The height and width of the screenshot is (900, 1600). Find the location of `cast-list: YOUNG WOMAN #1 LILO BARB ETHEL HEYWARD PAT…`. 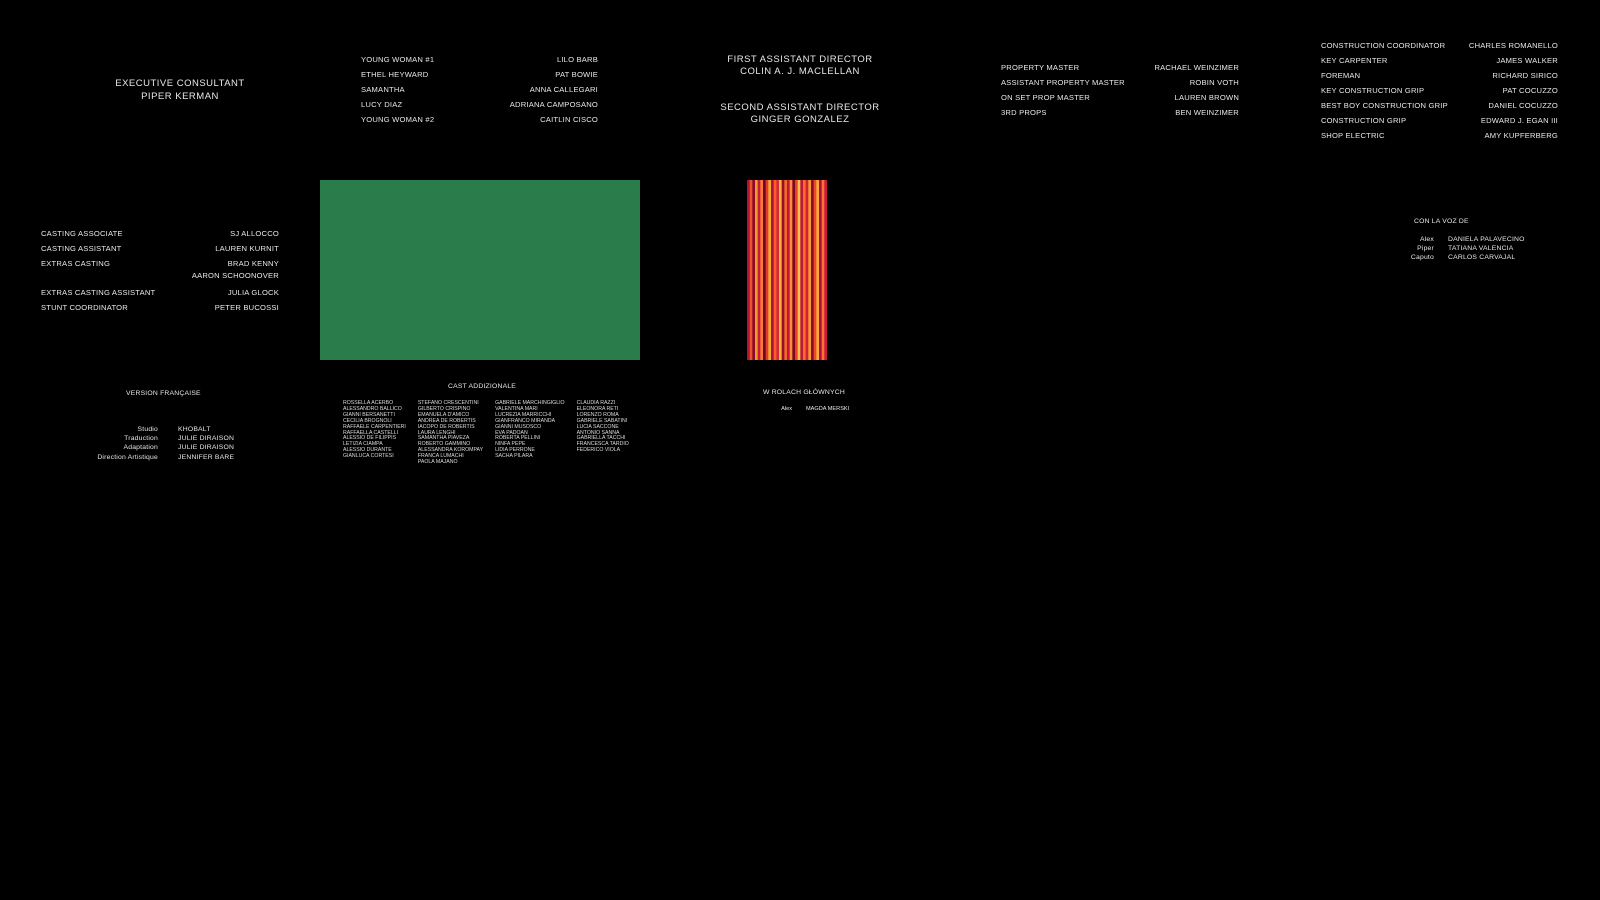

cast-list: YOUNG WOMAN #1 LILO BARB ETHEL HEYWARD PAT… is located at coordinates (479, 89).